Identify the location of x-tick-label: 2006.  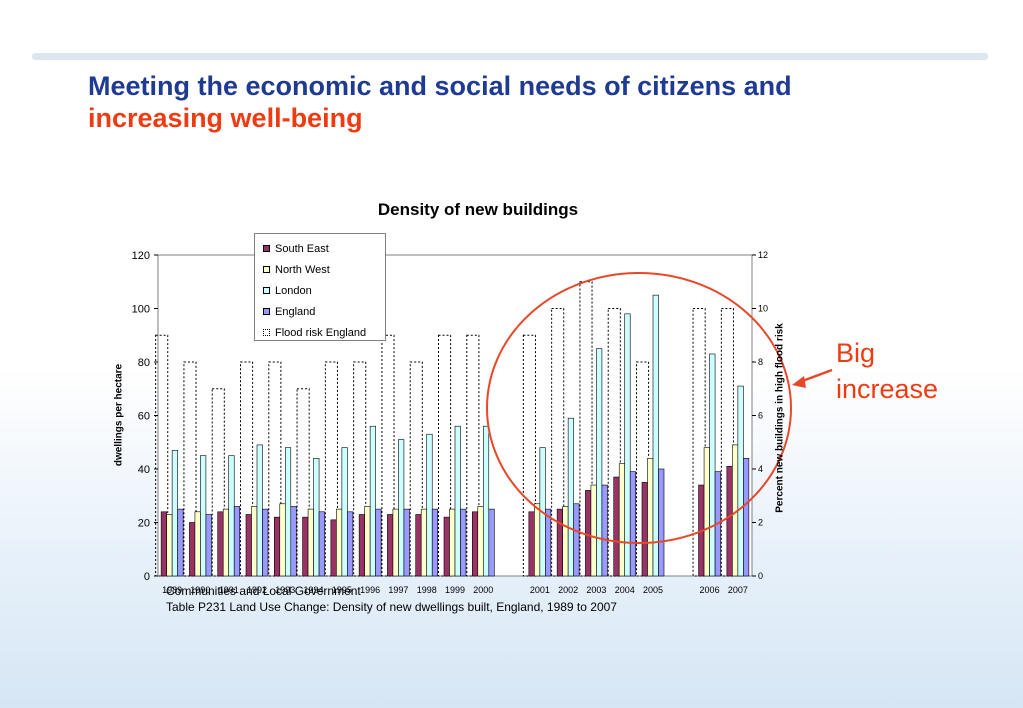
(710, 590).